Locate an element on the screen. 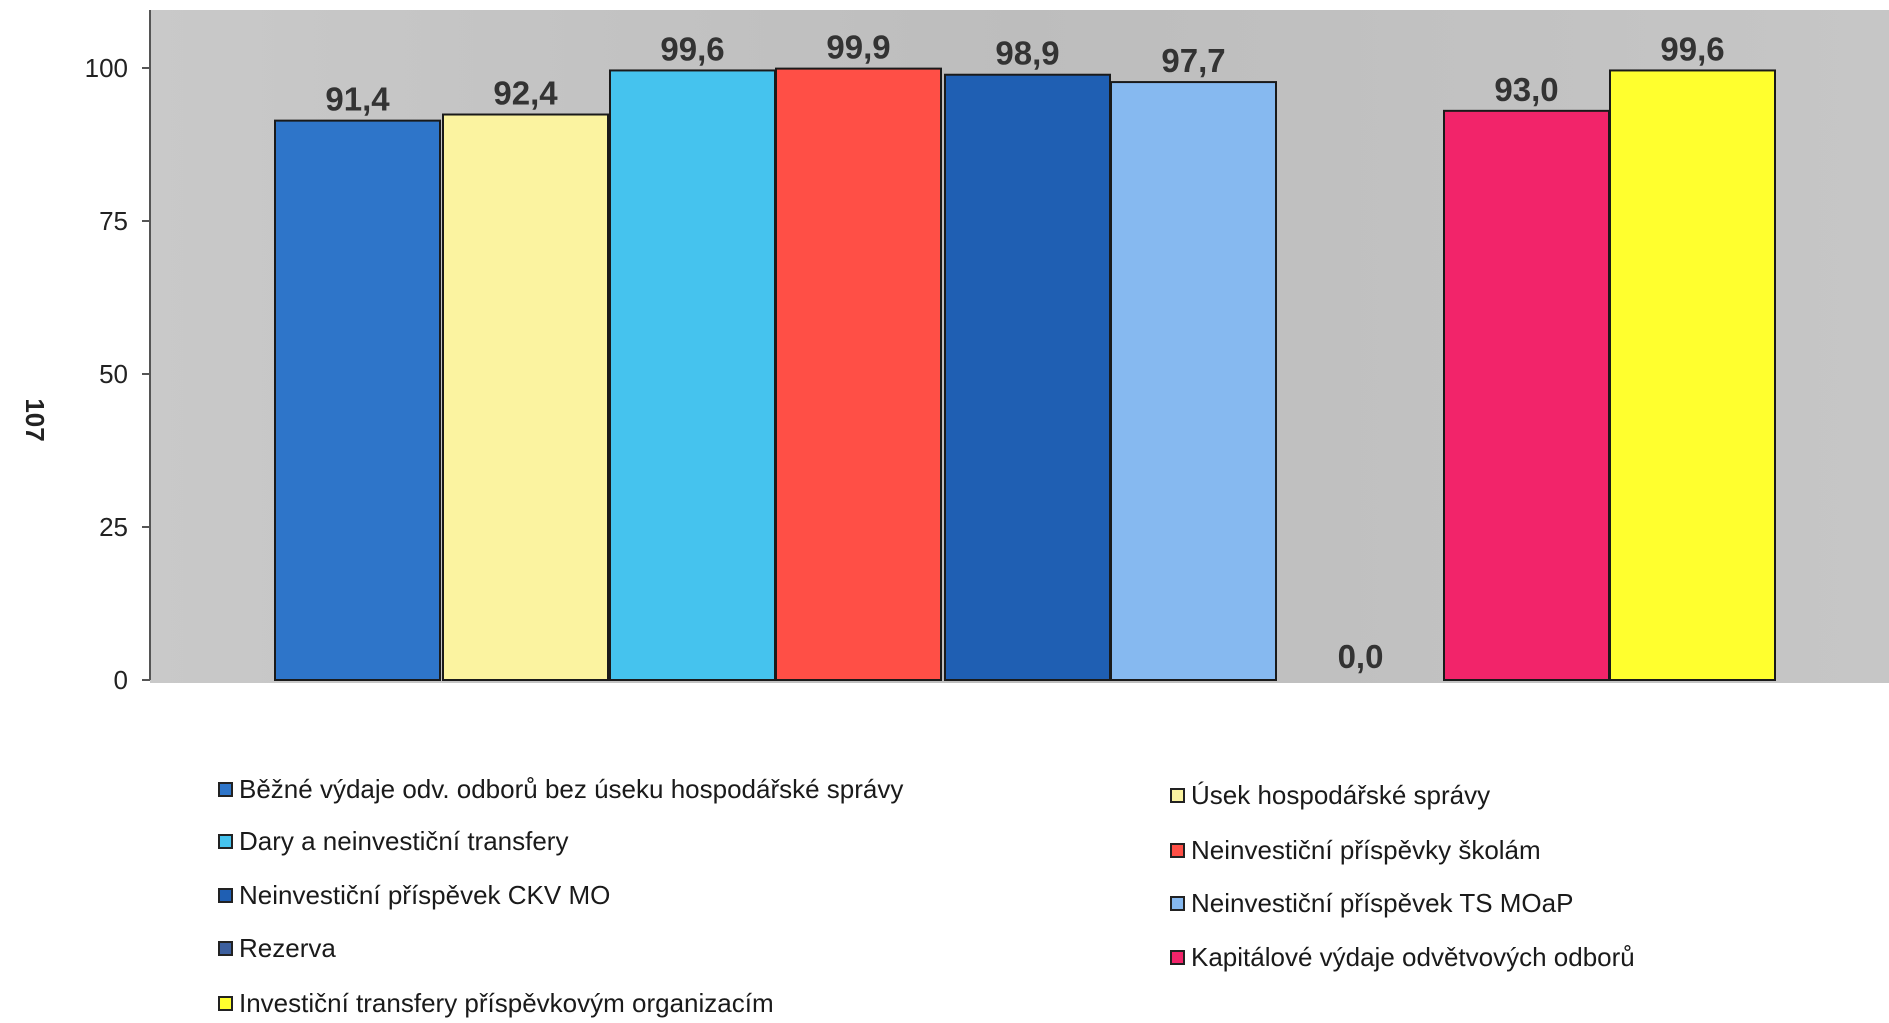  legend-item: Neinvestiční příspěvek TS MOaP is located at coordinates (1371, 903).